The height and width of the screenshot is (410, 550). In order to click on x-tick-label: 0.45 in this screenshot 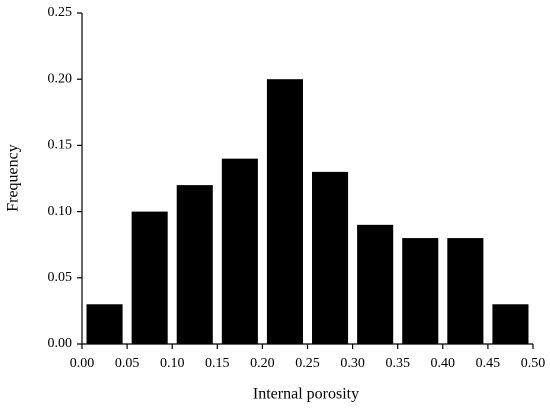, I will do `click(488, 363)`.